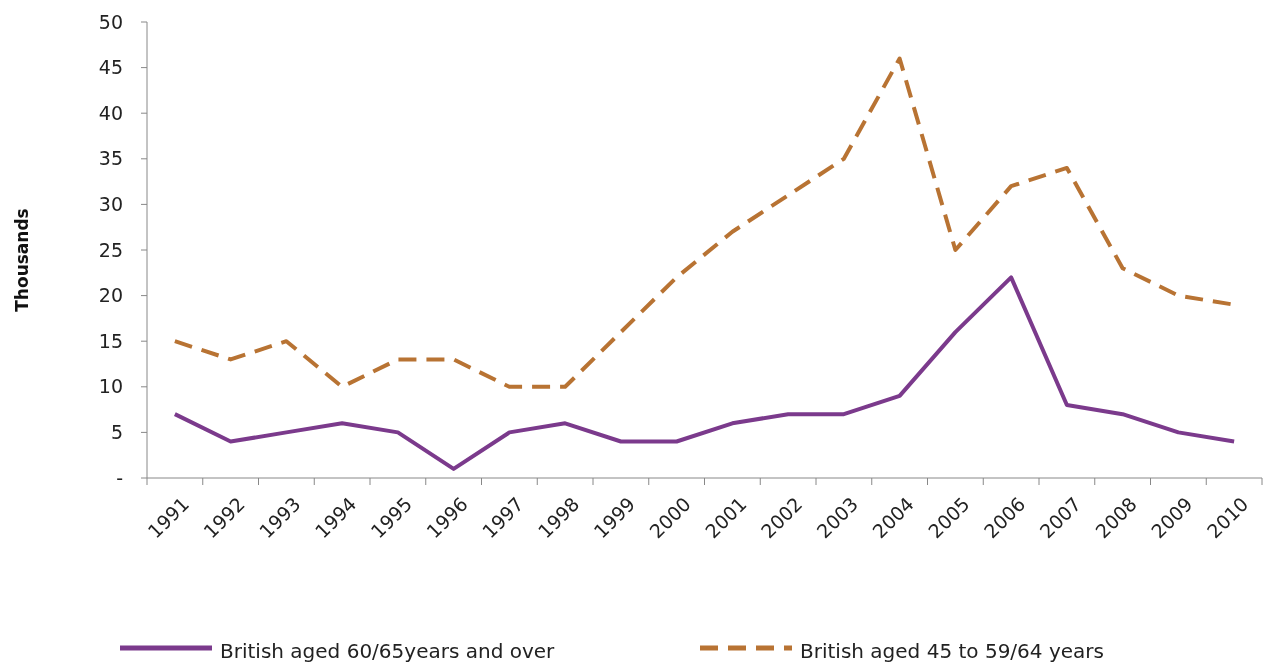 The width and height of the screenshot is (1284, 670). I want to click on y-tick-label: 40, so click(110, 112).